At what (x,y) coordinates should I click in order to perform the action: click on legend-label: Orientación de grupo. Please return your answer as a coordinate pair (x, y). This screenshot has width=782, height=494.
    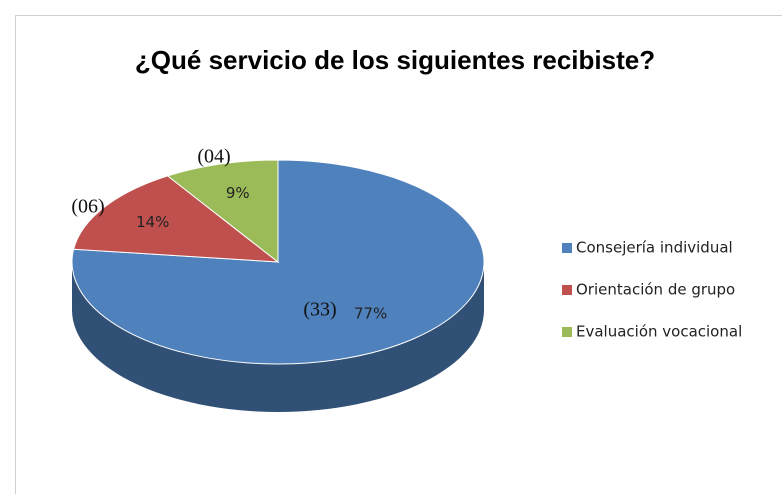
    Looking at the image, I should click on (655, 290).